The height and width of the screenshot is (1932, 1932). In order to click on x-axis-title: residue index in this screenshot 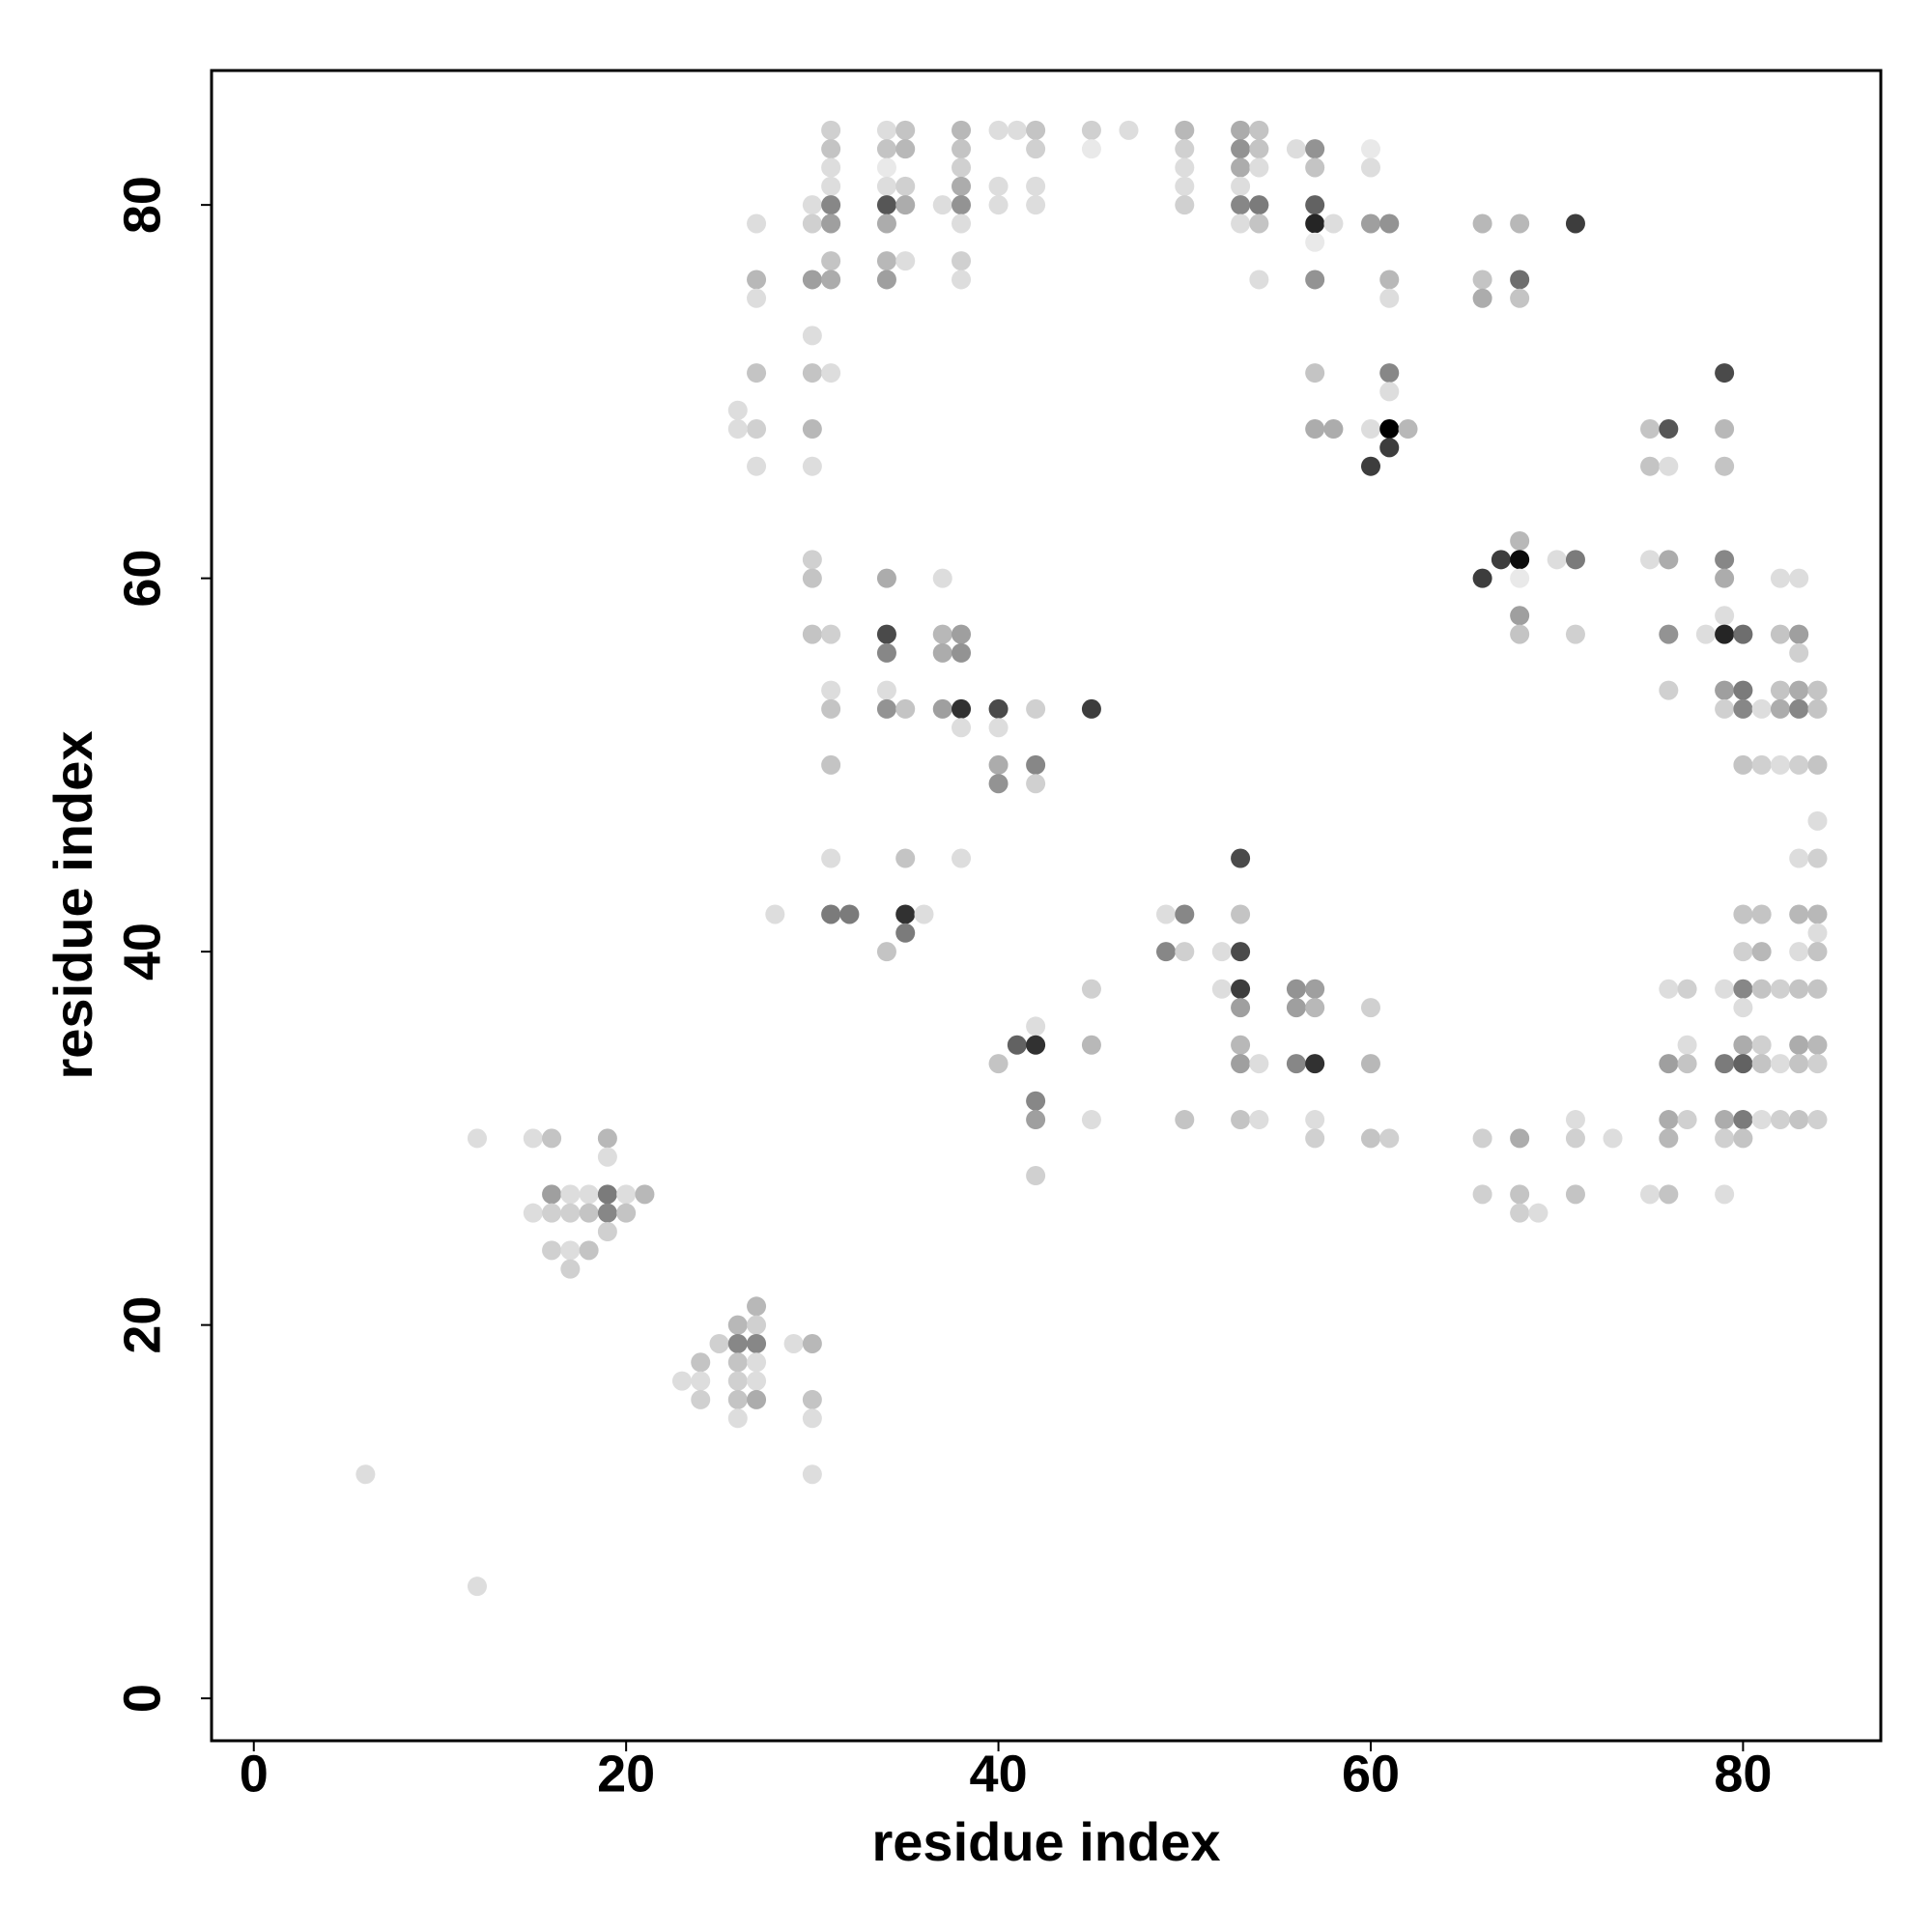, I will do `click(1045, 1841)`.